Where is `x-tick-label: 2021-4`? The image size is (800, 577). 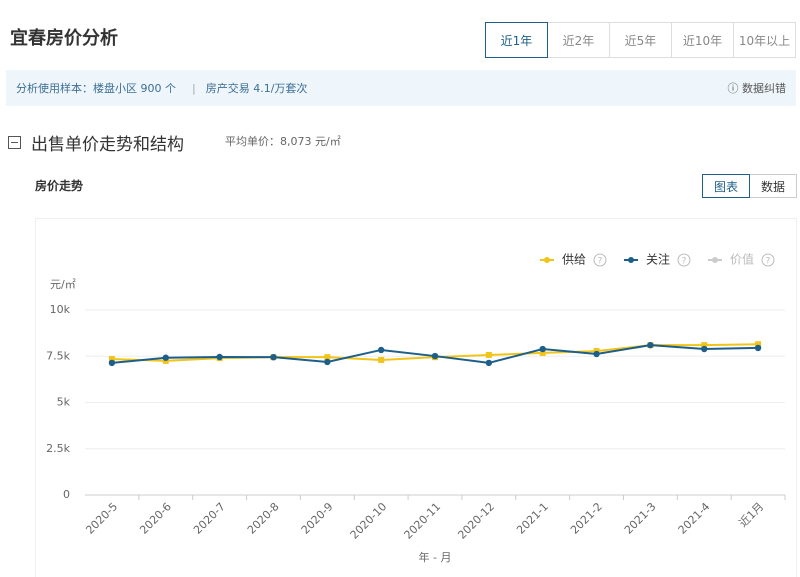 x-tick-label: 2021-4 is located at coordinates (694, 518).